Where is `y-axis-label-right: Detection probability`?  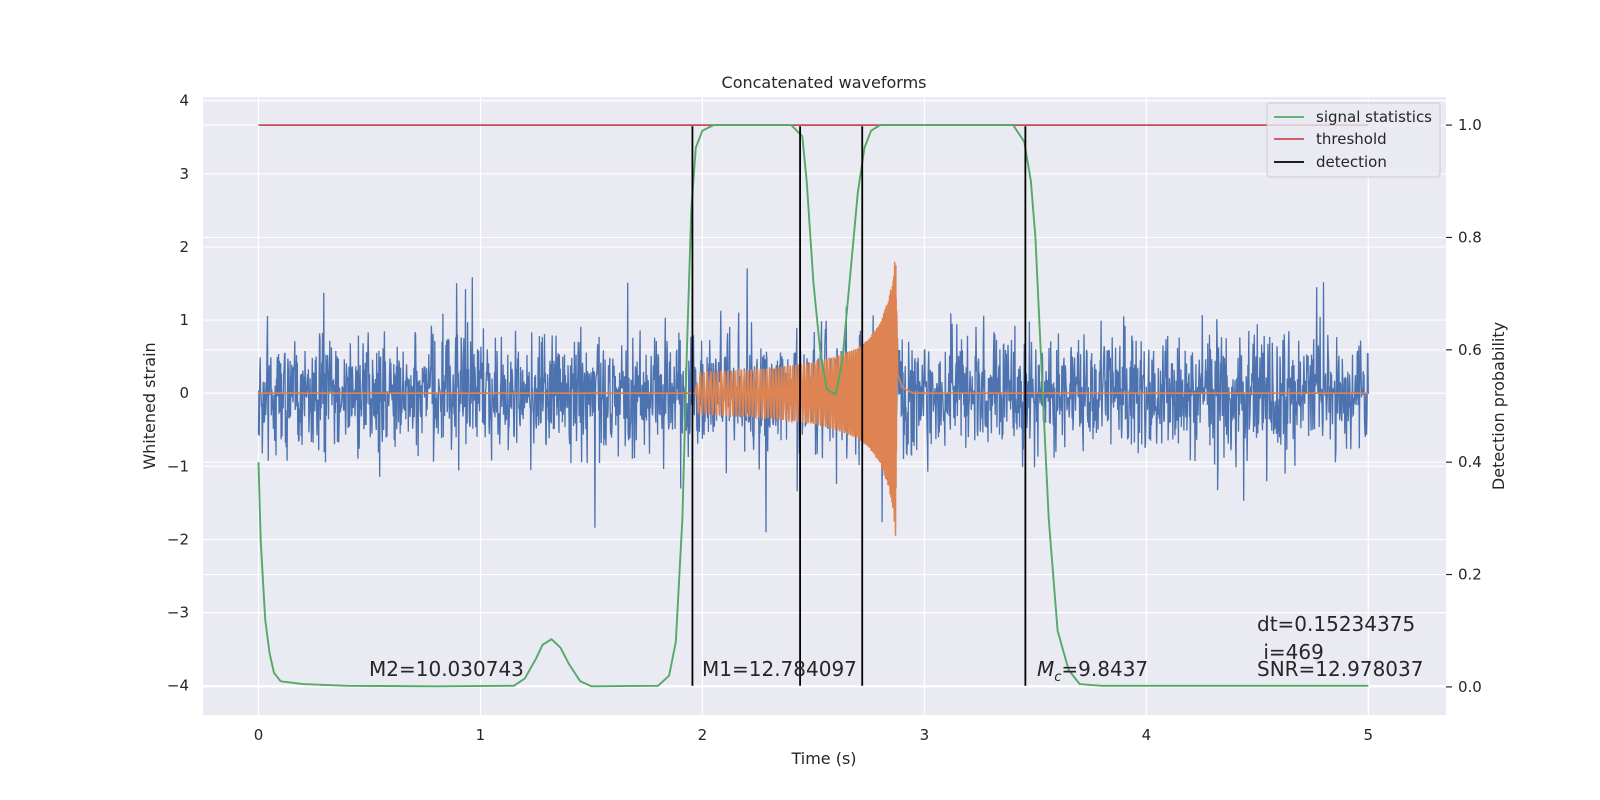 y-axis-label-right: Detection probability is located at coordinates (1498, 406).